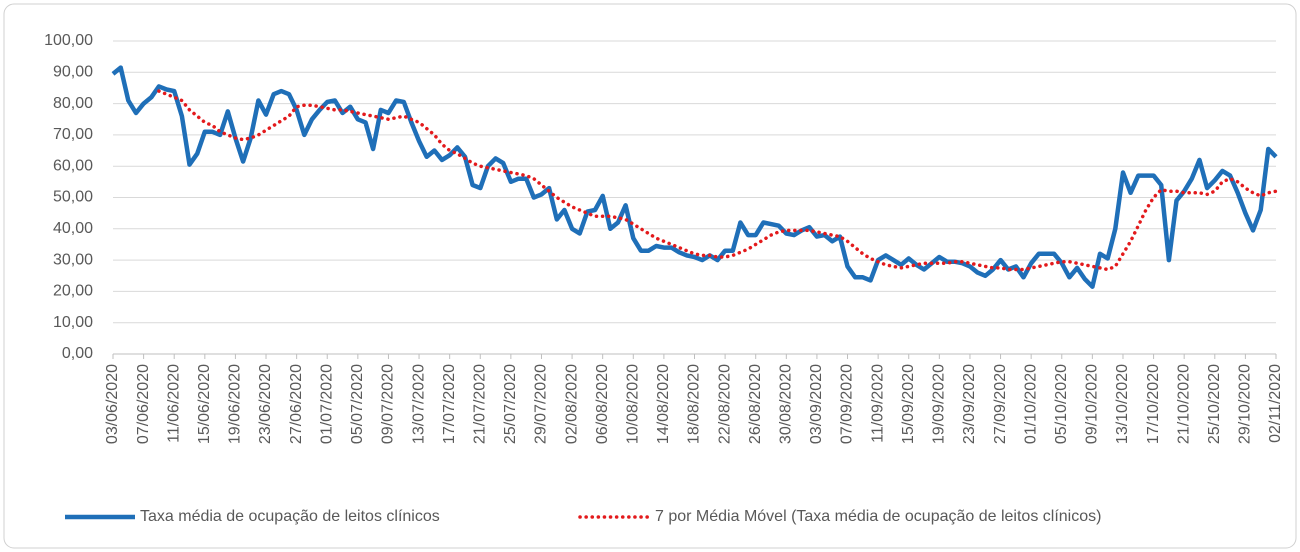 The width and height of the screenshot is (1300, 552). Describe the element at coordinates (1030, 404) in the screenshot. I see `x-tick-label: 01/10/2020` at that location.